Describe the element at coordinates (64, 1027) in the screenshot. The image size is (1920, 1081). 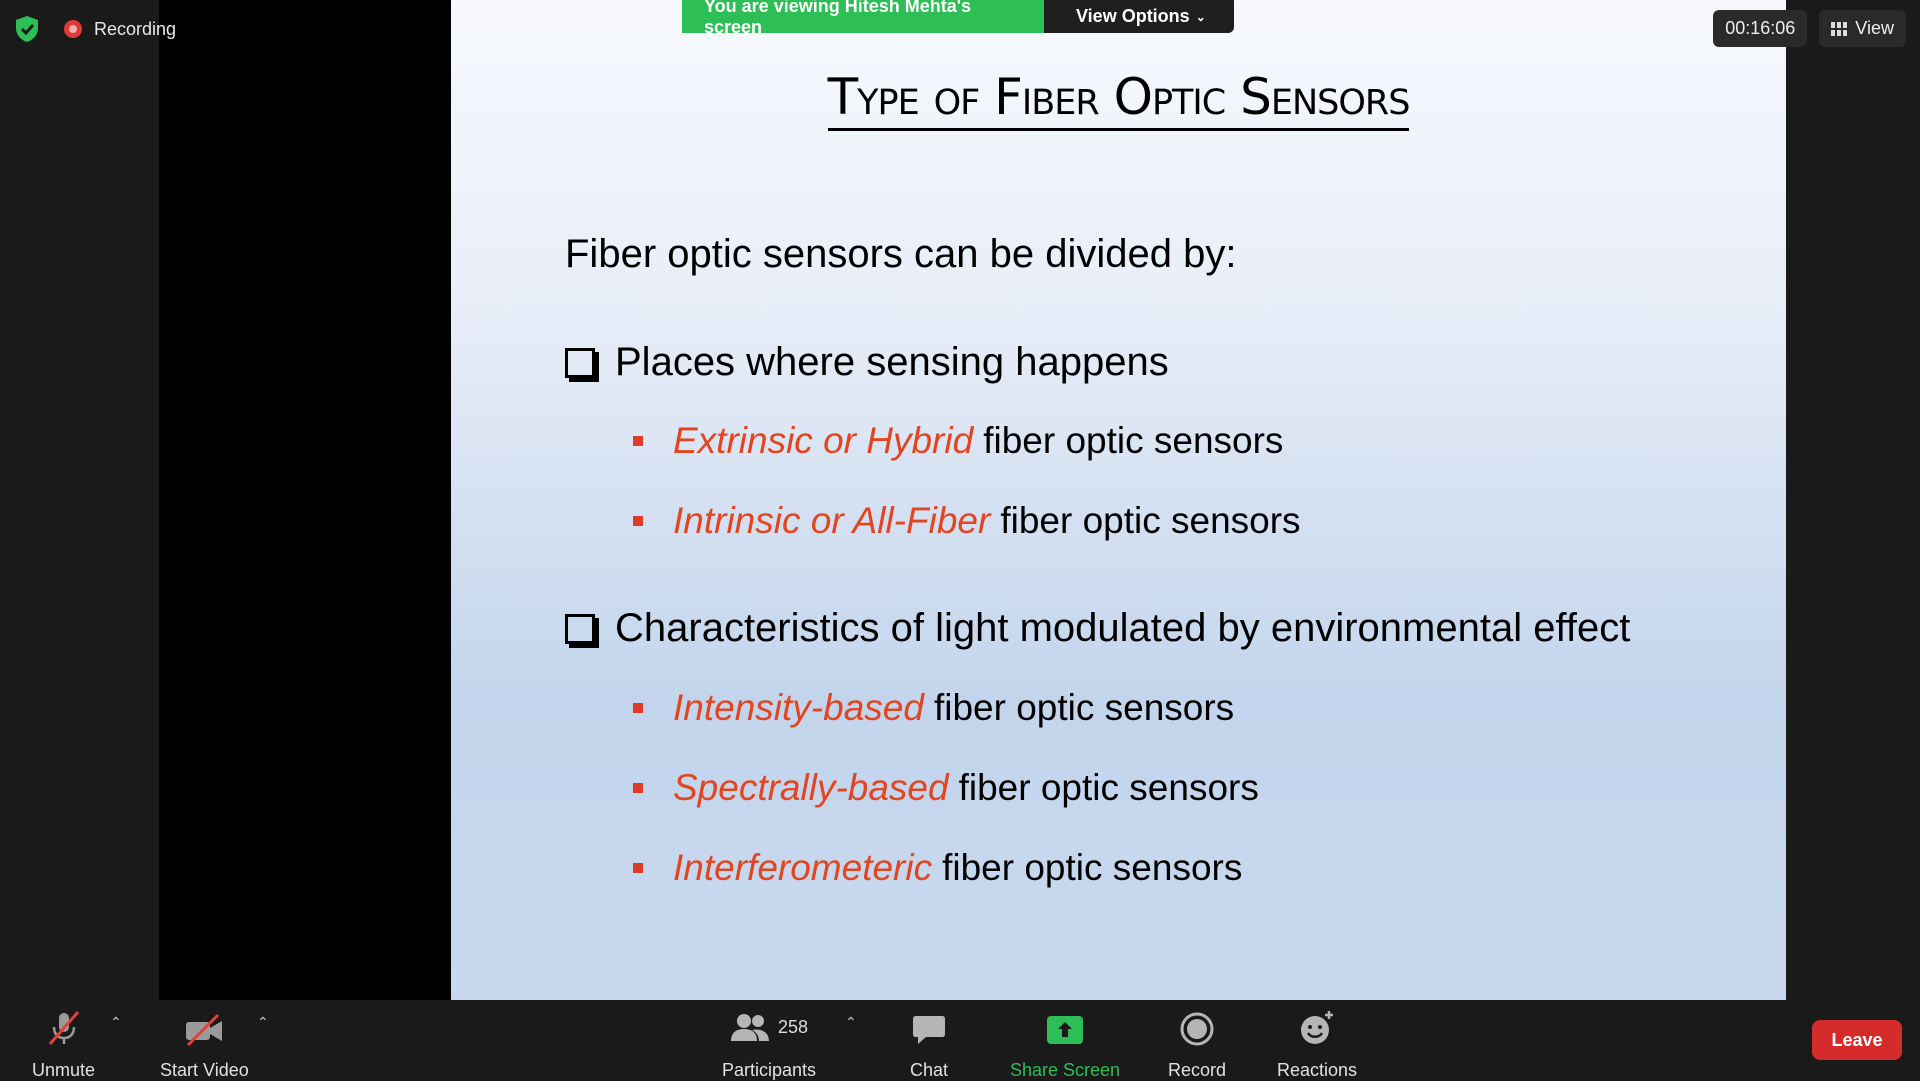
I see `muted-microphone-icon` at that location.